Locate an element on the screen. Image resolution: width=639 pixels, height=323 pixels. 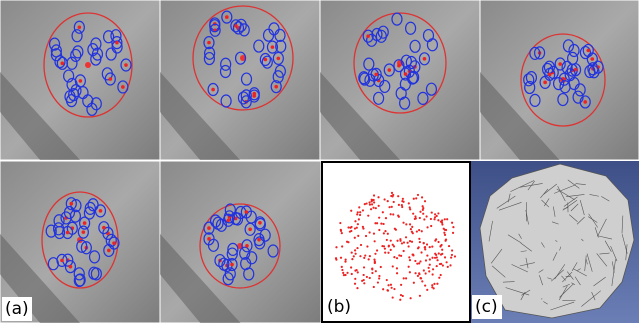
panel-label: (b) is located at coordinates (339, 307).